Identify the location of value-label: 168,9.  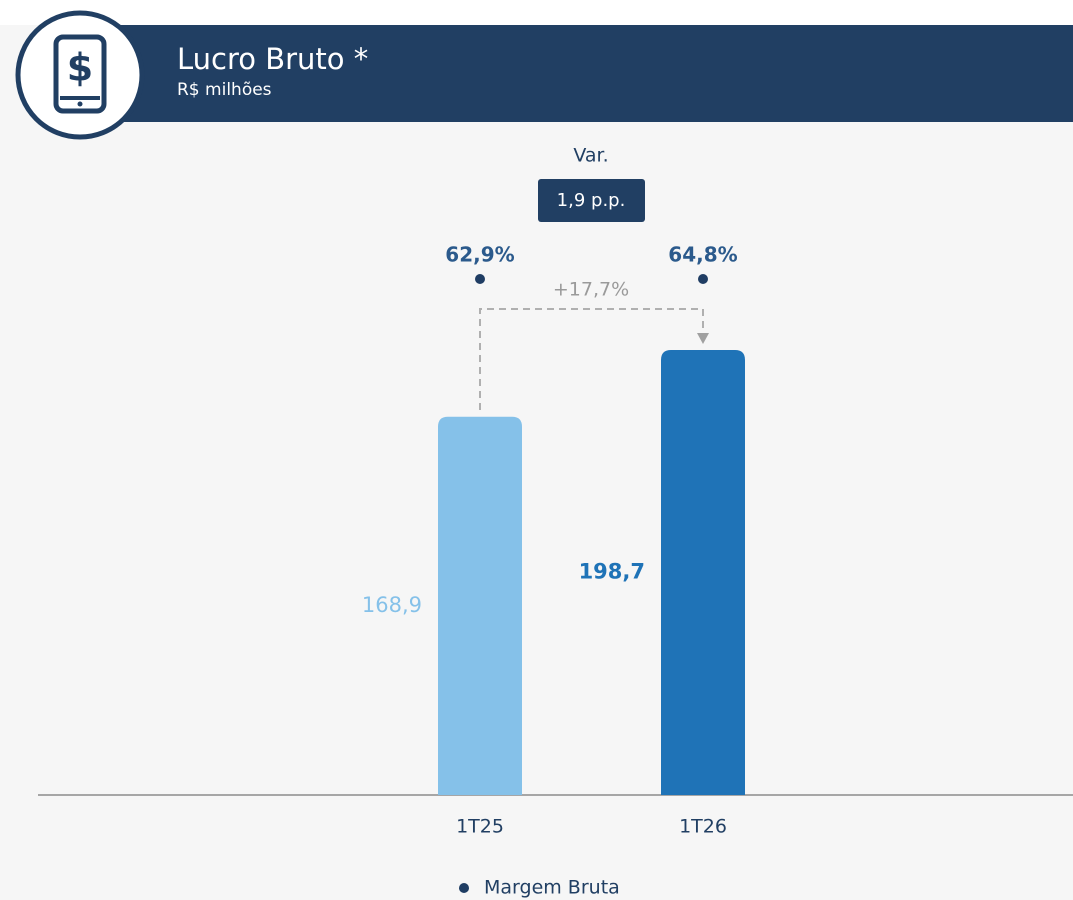
(392, 605).